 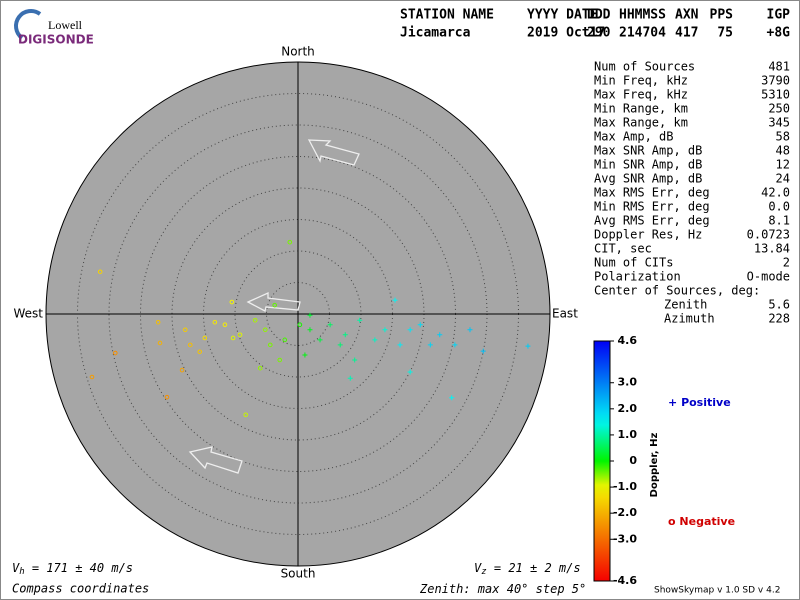 I want to click on center-value: 5.6, so click(x=779, y=305).